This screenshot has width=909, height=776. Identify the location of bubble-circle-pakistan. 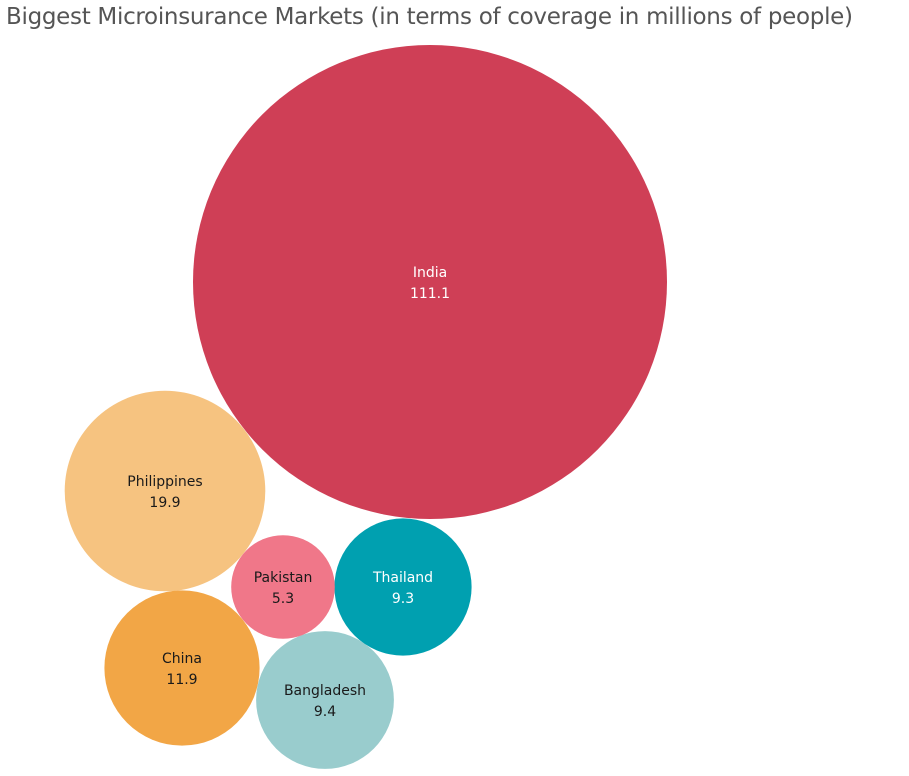
(283, 587).